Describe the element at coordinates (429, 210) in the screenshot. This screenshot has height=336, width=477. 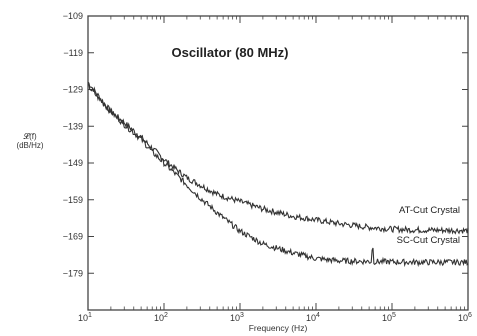
I see `series-label-at-cut: AT-Cut Crystal` at that location.